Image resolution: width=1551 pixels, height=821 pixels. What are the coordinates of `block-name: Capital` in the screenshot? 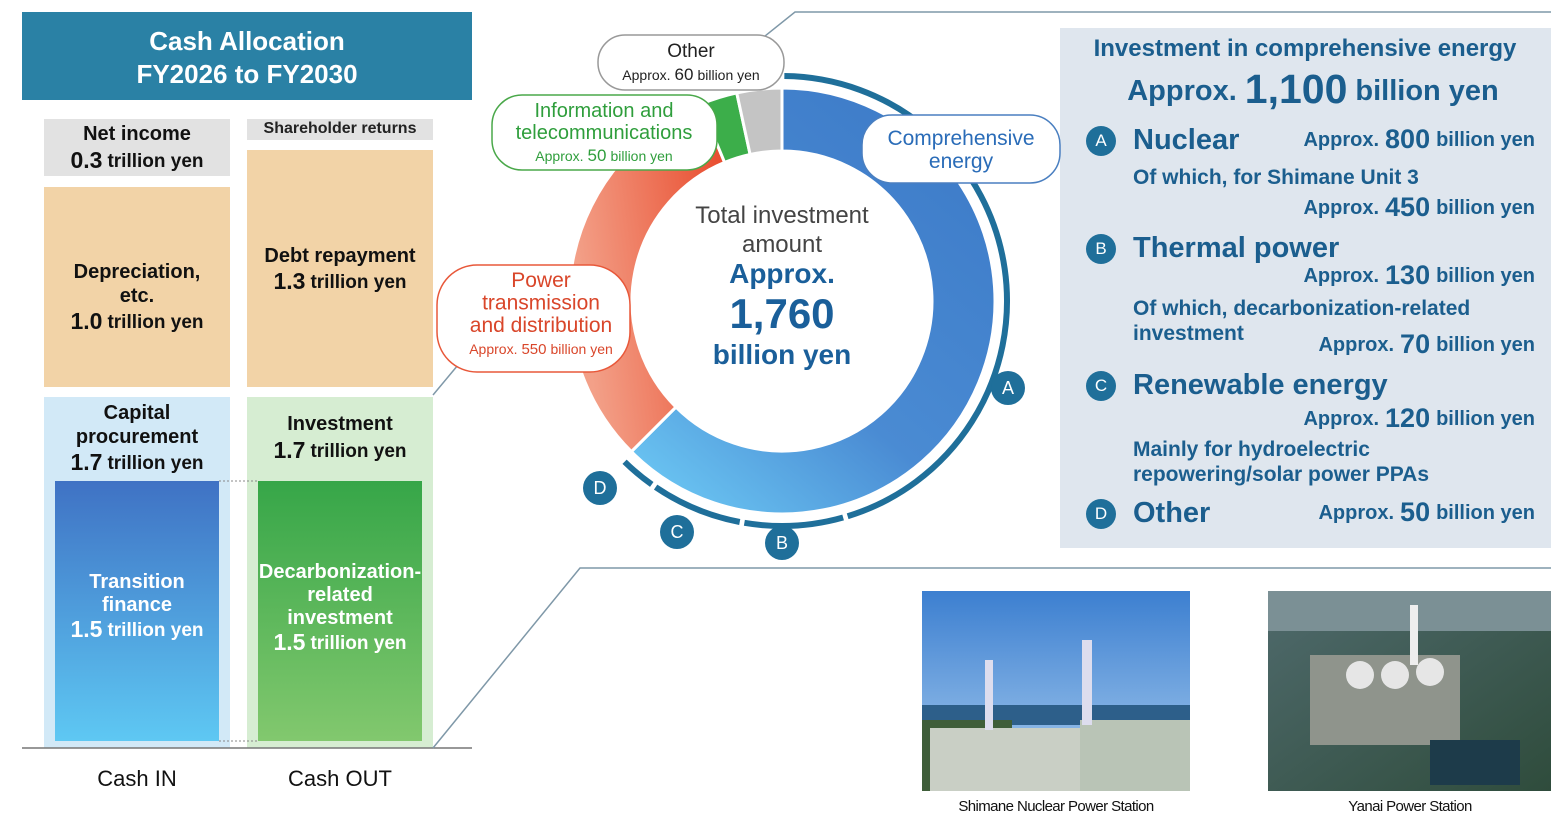 It's located at (137, 413).